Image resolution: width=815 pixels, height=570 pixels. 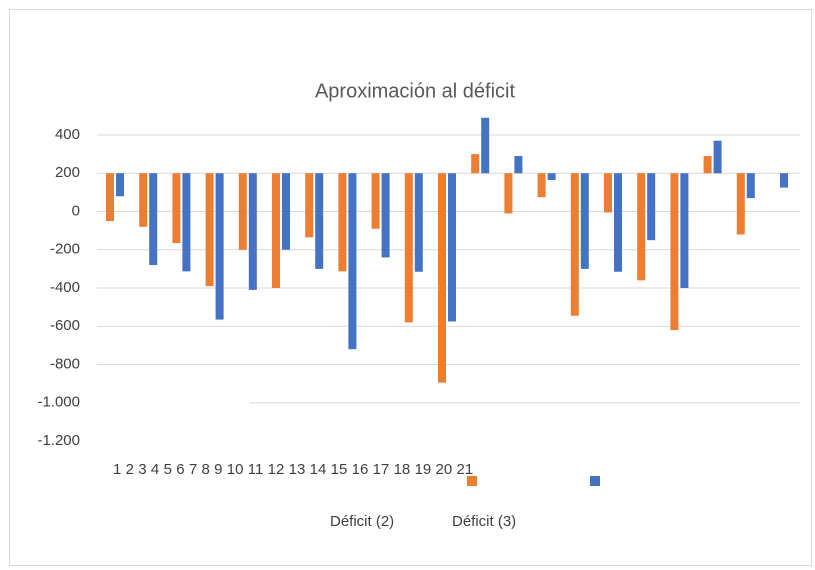 I want to click on x-tick-label: 11, so click(x=256, y=469).